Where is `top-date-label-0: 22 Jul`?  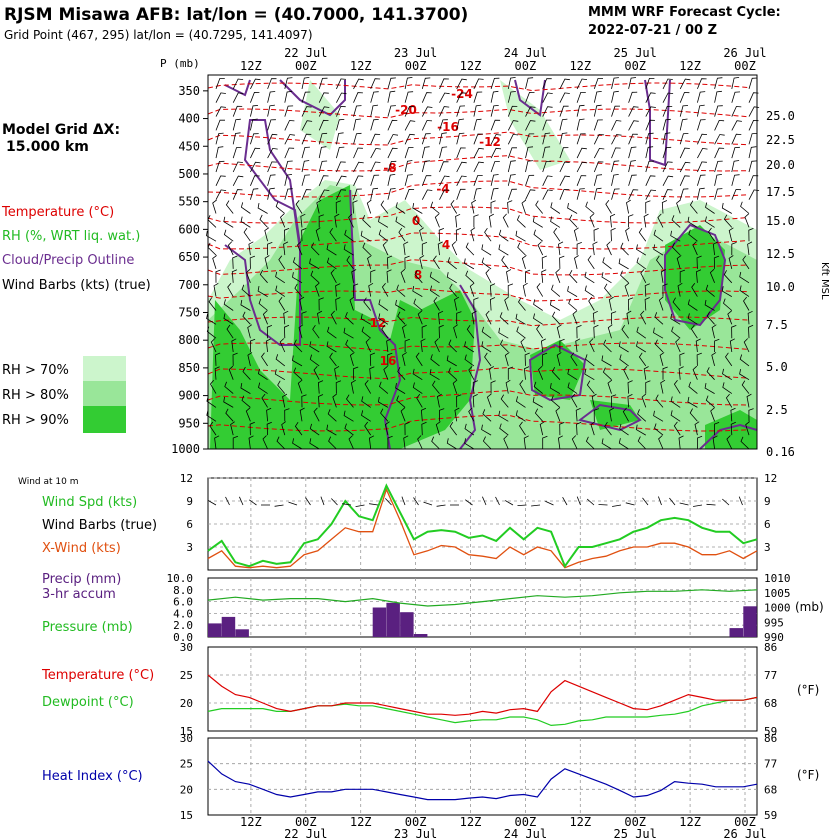 top-date-label-0: 22 Jul is located at coordinates (305, 53).